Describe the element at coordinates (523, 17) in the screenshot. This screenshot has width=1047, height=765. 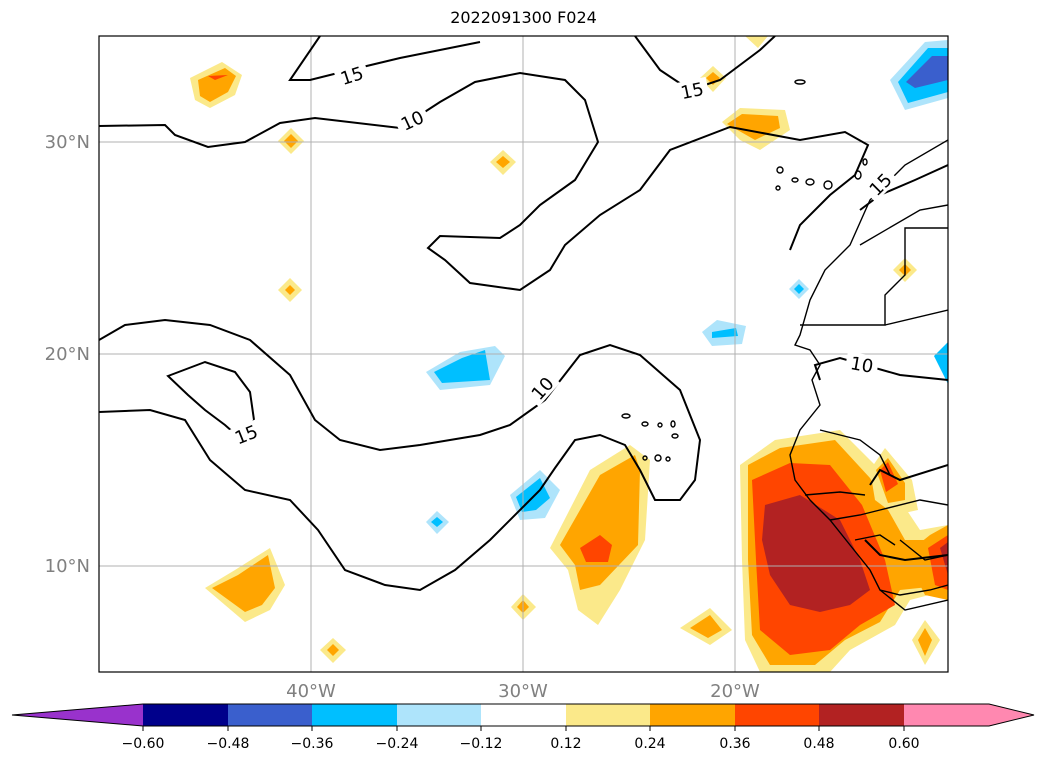
I see `map-title: 2022091300 F024` at that location.